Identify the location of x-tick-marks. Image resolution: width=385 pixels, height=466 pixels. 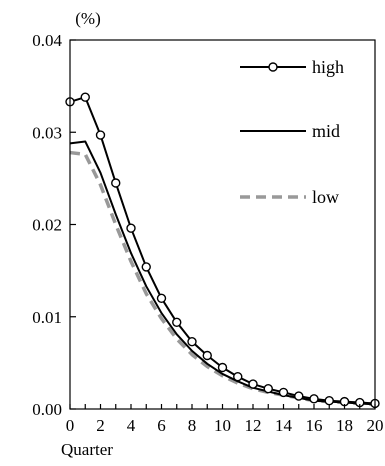
(222, 406).